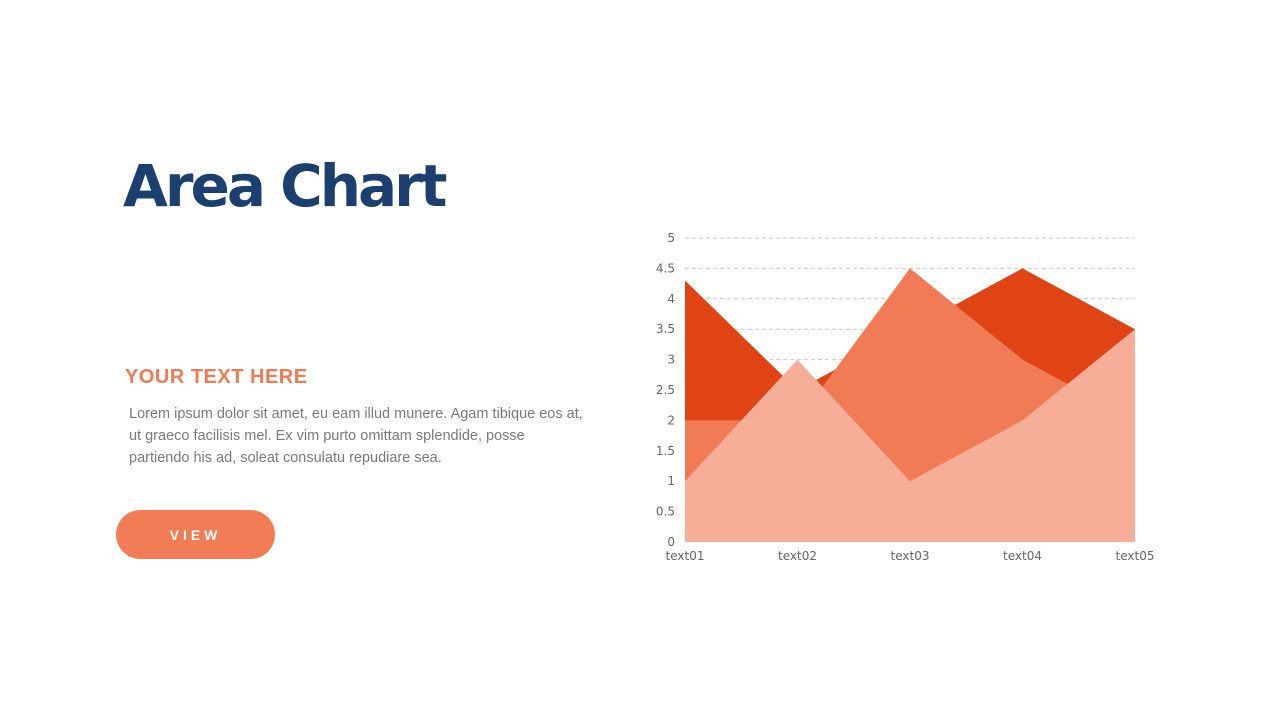 This screenshot has width=1280, height=720. I want to click on x-tick-label: text02, so click(797, 556).